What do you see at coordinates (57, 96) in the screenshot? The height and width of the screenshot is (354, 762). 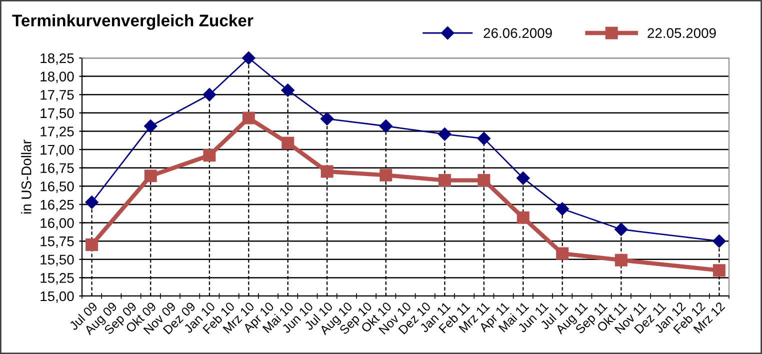 I see `y-tick-label: 17,75` at bounding box center [57, 96].